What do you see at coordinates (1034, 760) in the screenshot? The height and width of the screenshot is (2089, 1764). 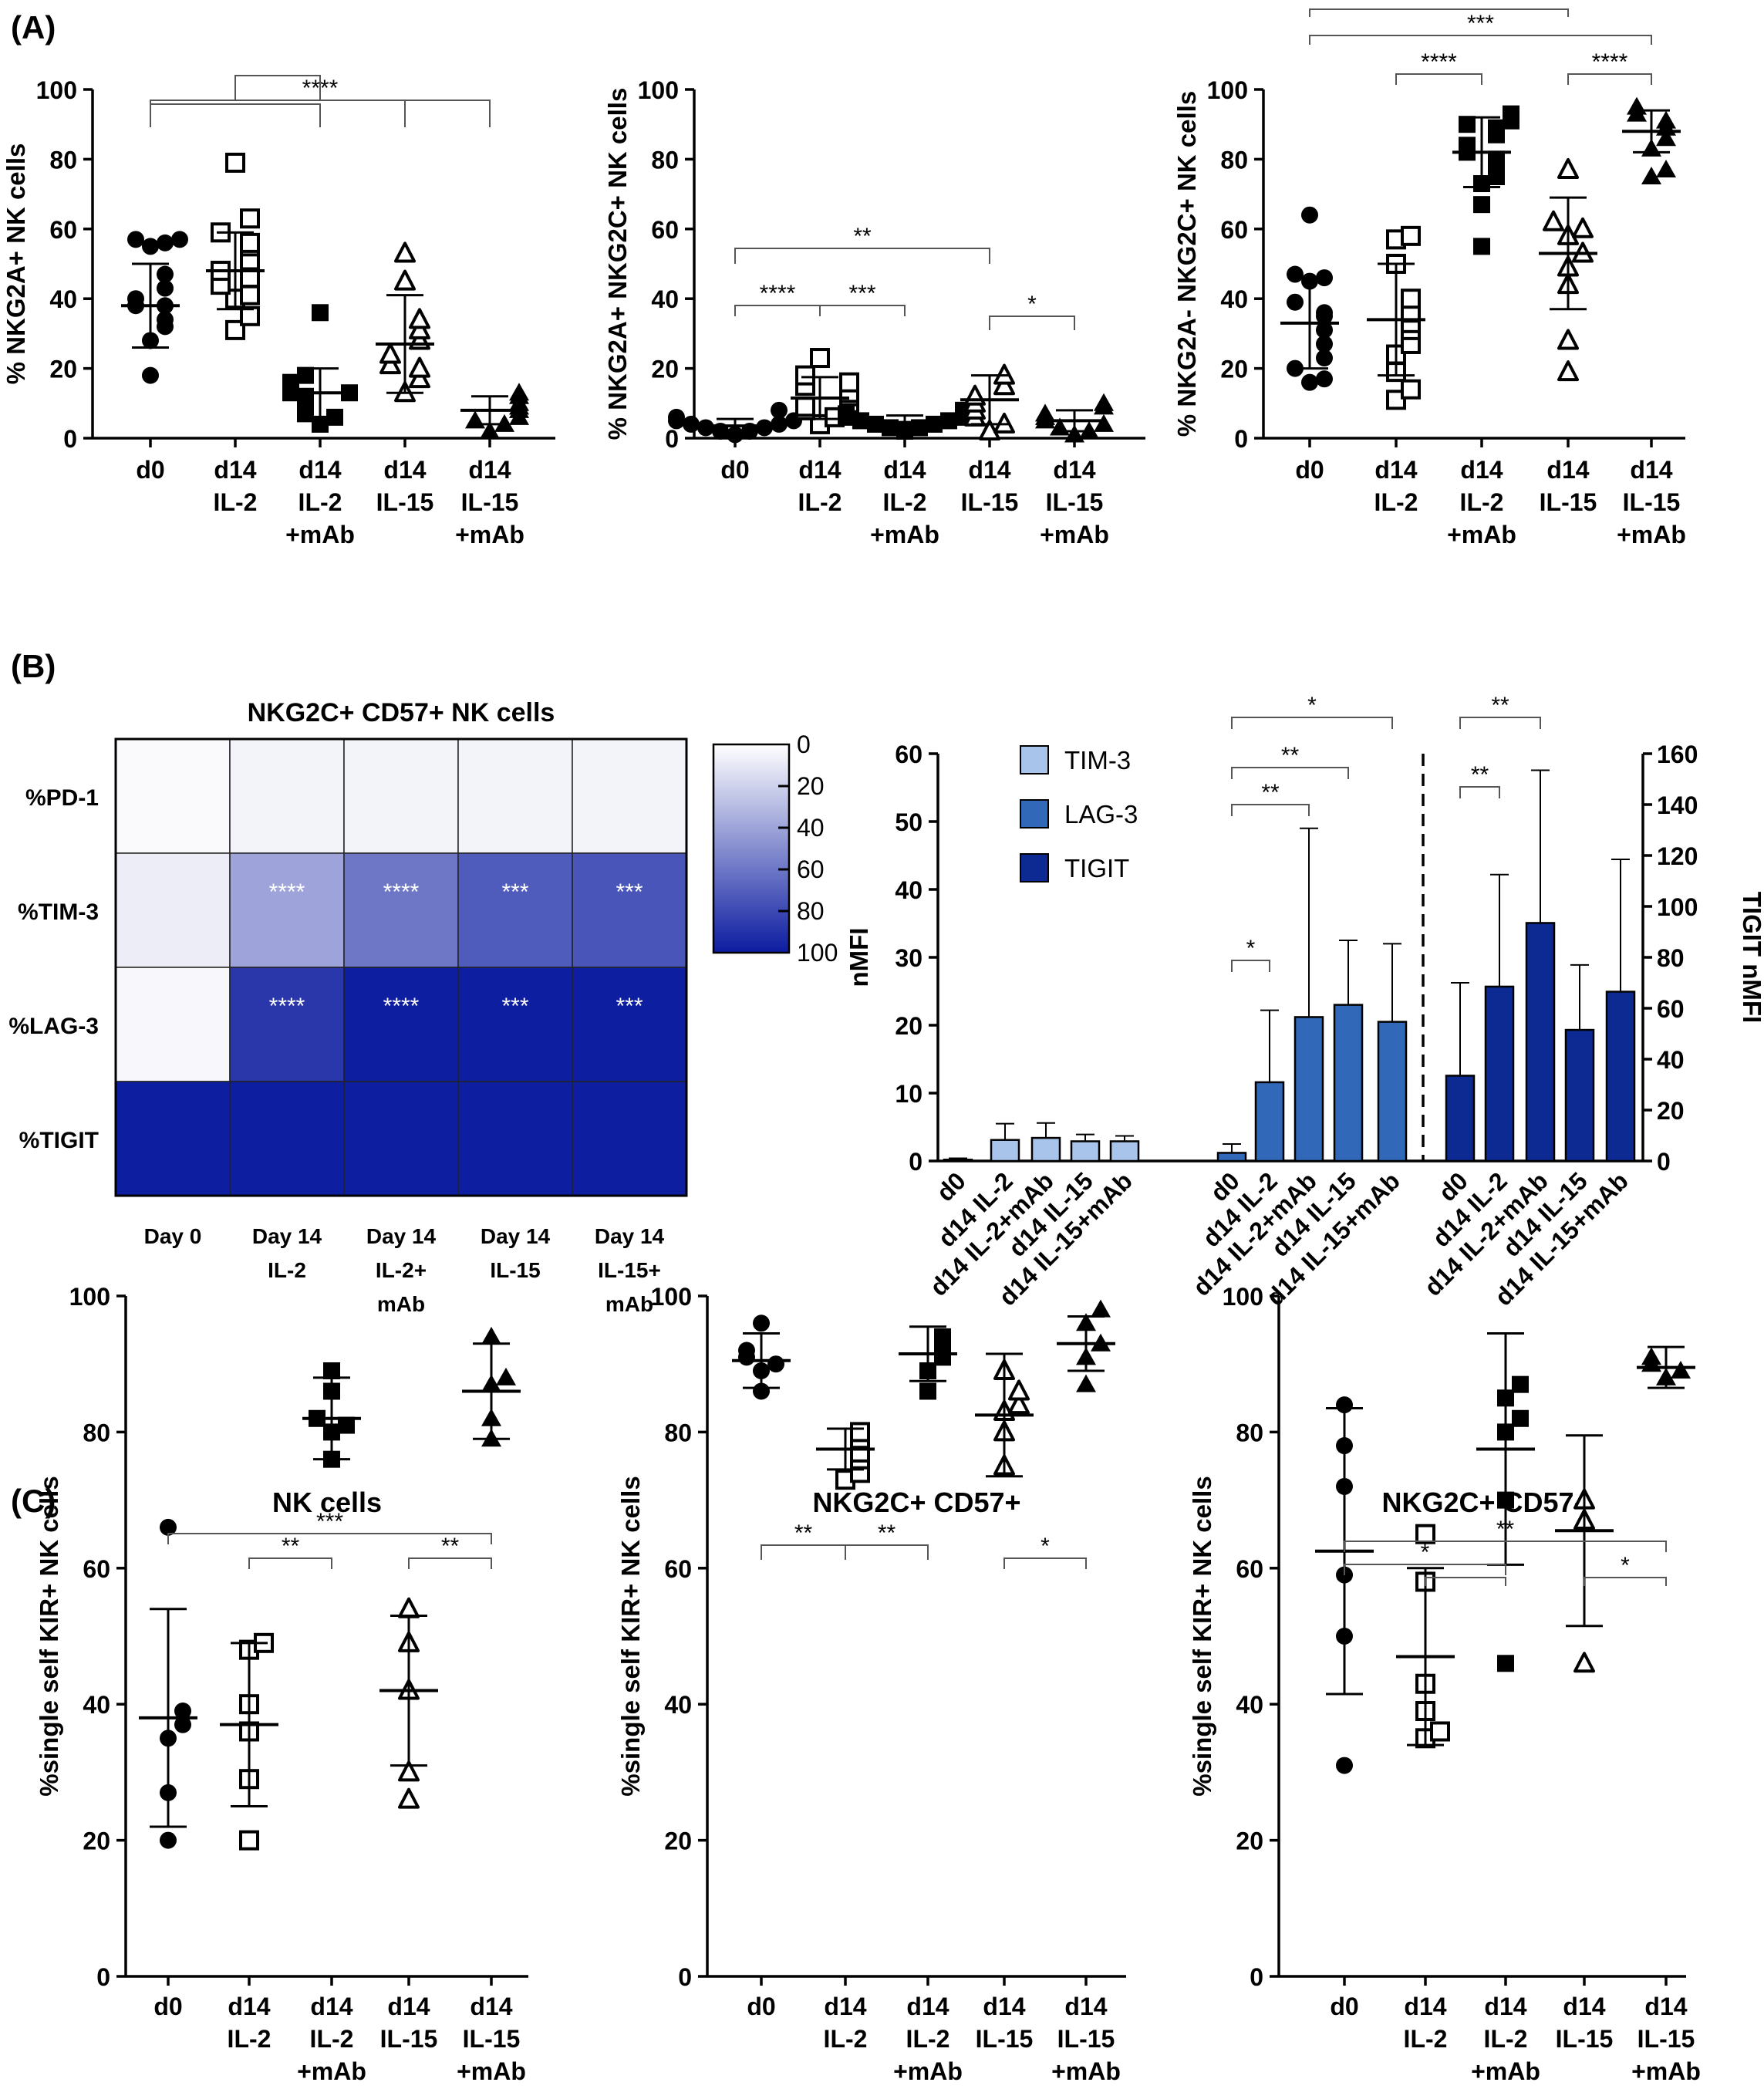 I see `legend-swatch` at bounding box center [1034, 760].